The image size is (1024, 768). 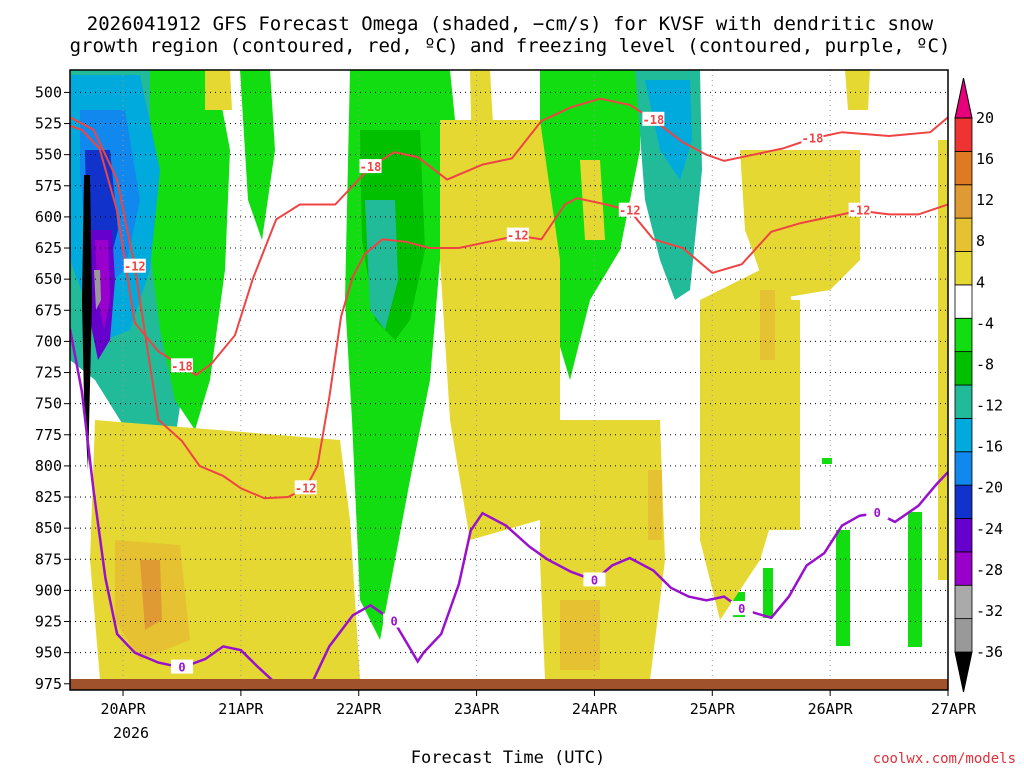 I want to click on ground-strip, so click(x=509, y=684).